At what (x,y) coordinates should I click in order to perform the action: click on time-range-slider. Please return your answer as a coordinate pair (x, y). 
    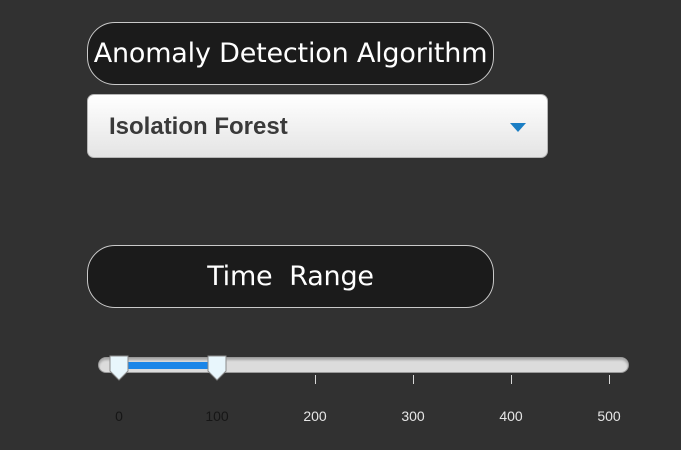
    Looking at the image, I should click on (364, 368).